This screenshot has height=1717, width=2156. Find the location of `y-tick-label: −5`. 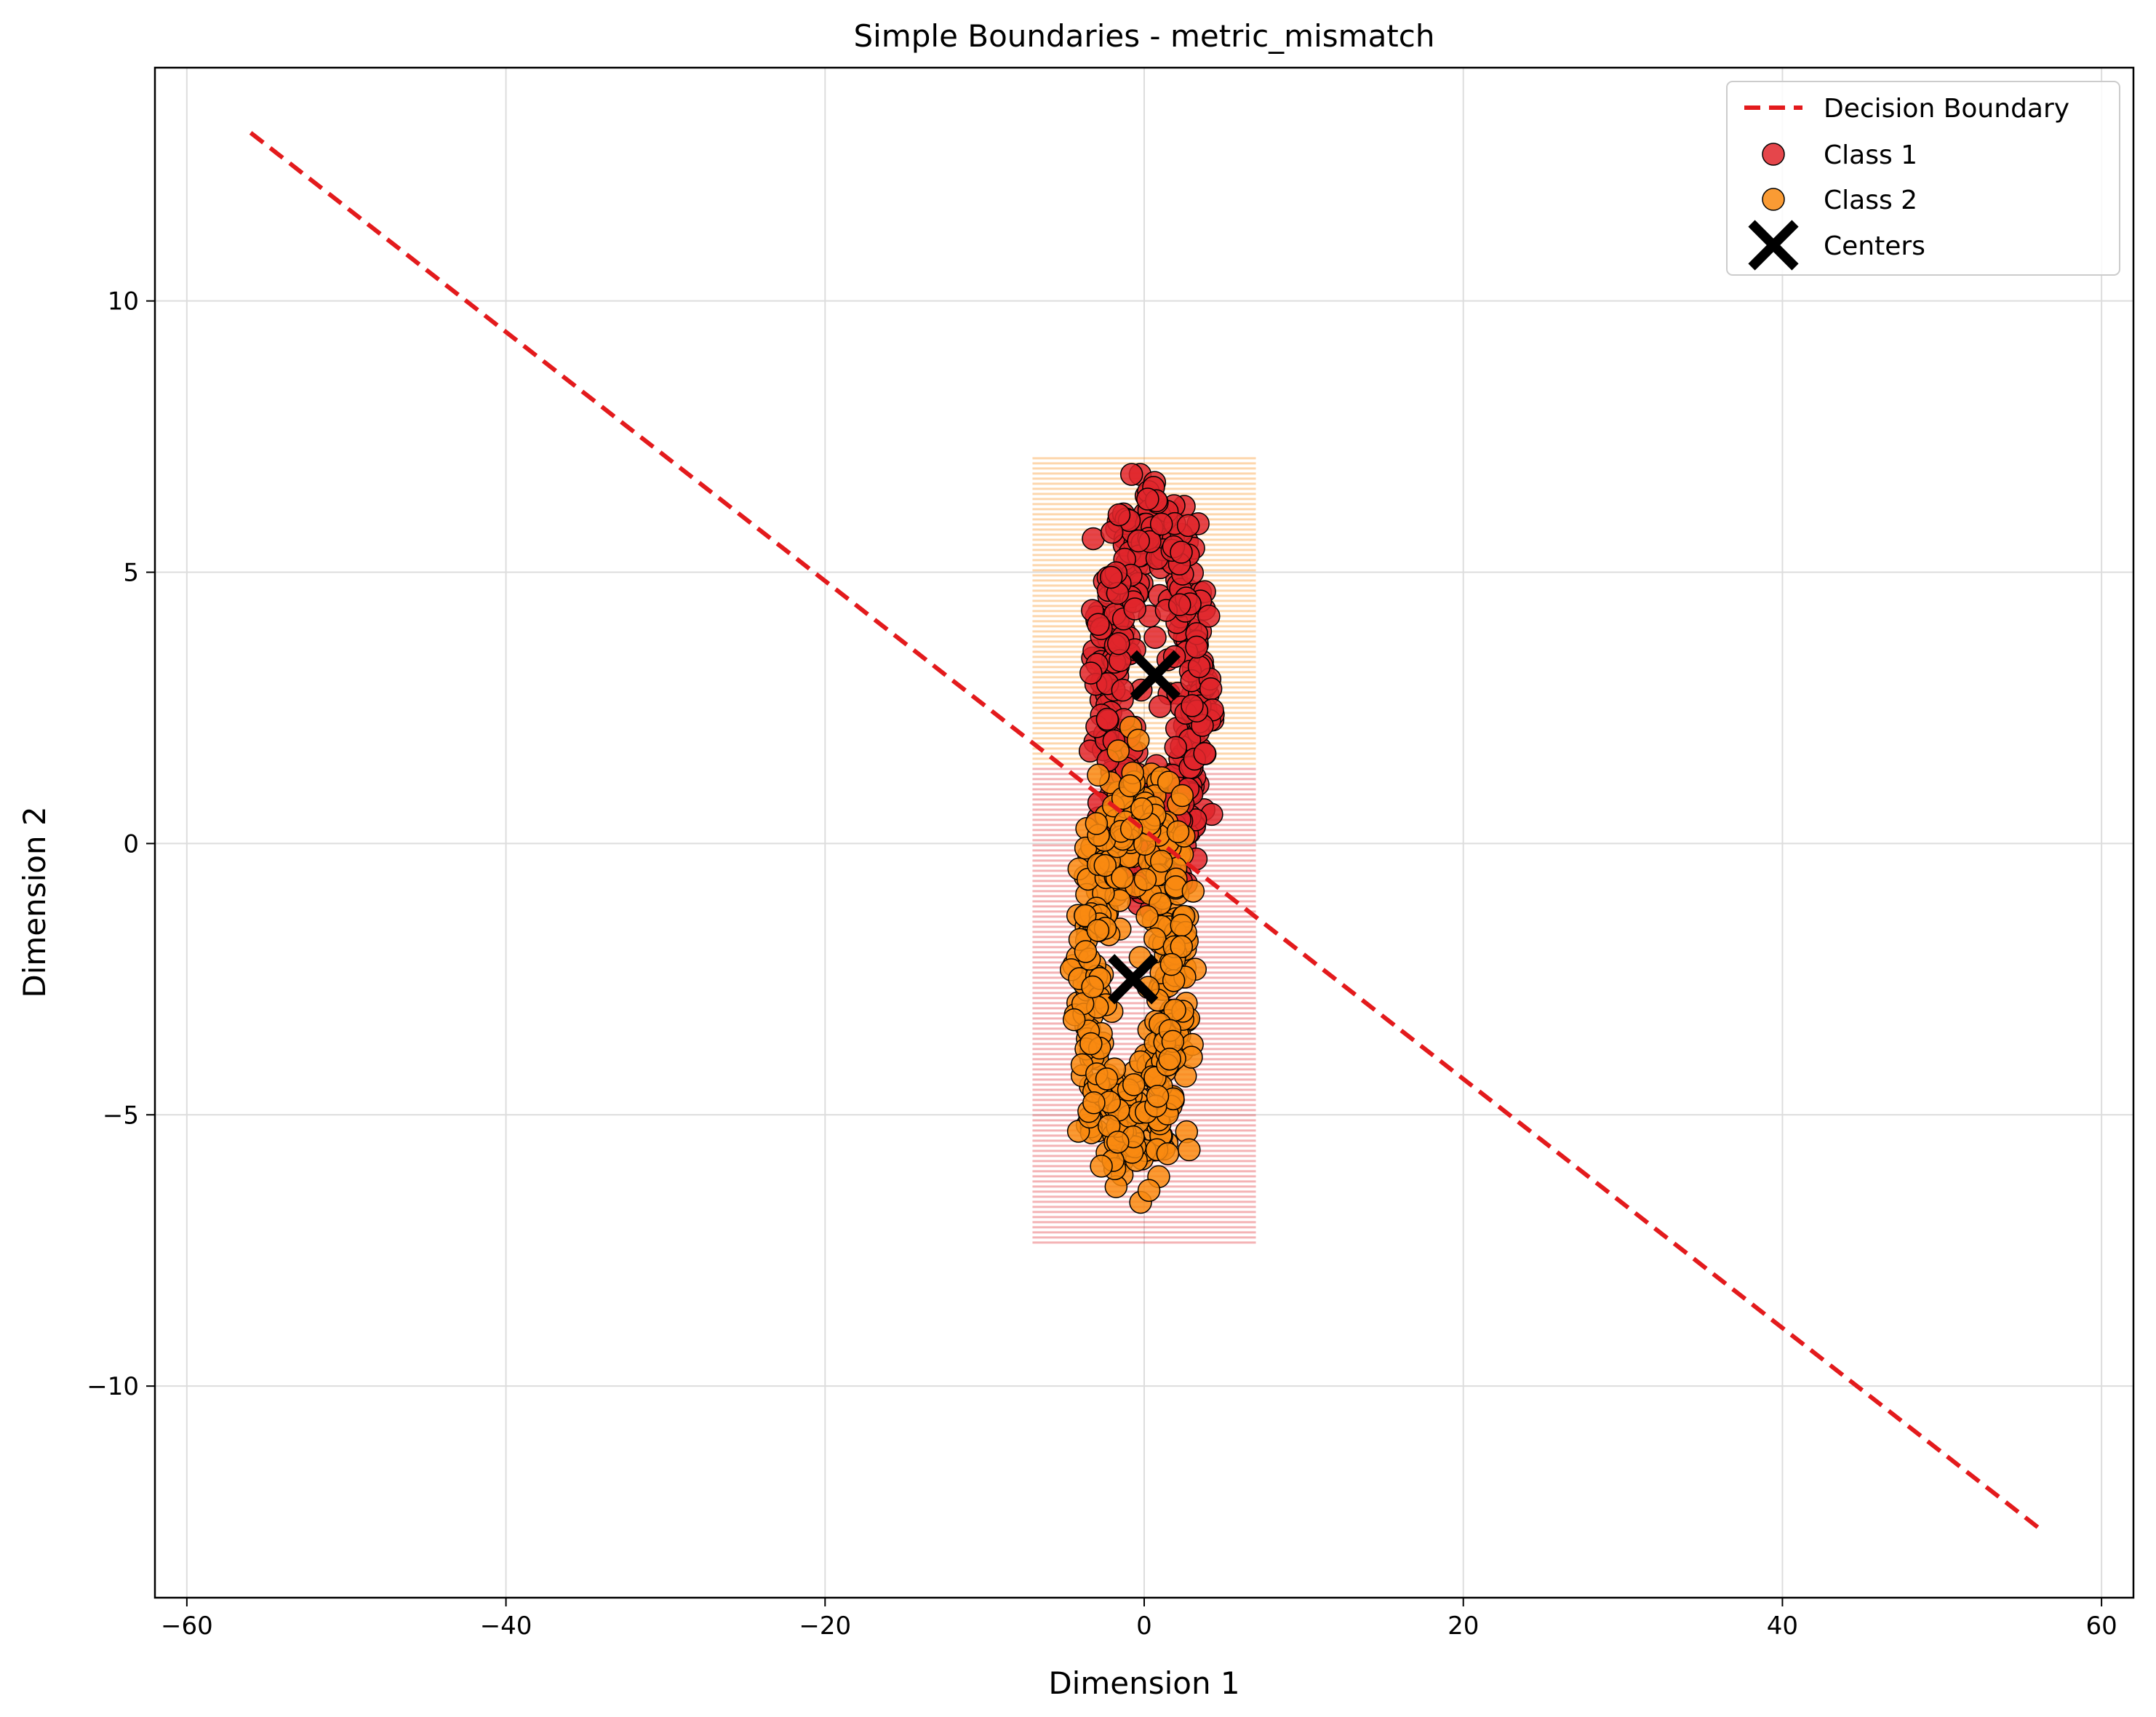

y-tick-label: −5 is located at coordinates (121, 1115).